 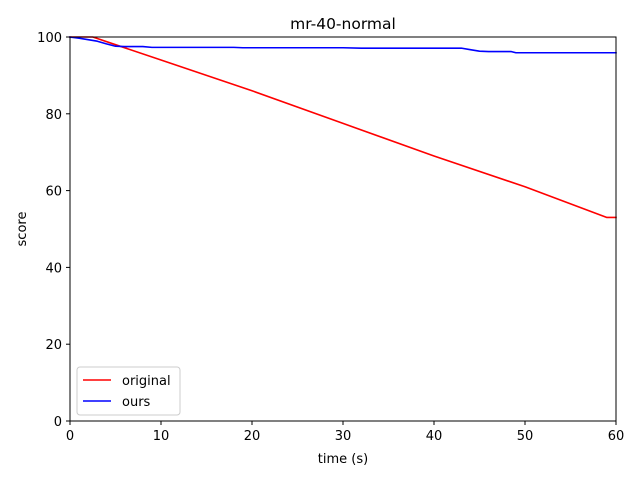 What do you see at coordinates (343, 459) in the screenshot?
I see `x-axis-label: time (s)` at bounding box center [343, 459].